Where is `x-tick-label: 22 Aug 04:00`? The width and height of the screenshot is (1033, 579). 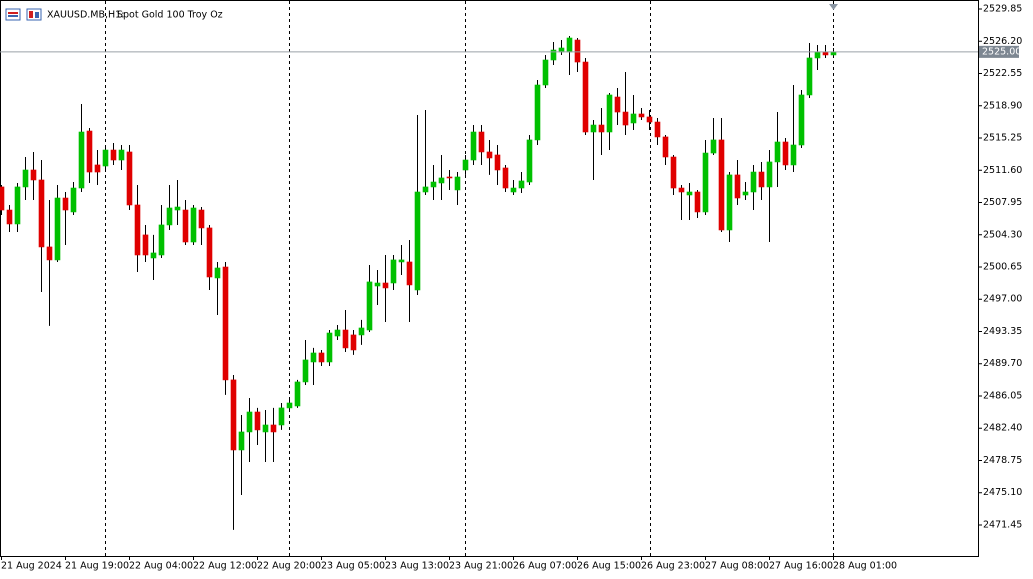
x-tick-label: 22 Aug 04:00 is located at coordinates (161, 566).